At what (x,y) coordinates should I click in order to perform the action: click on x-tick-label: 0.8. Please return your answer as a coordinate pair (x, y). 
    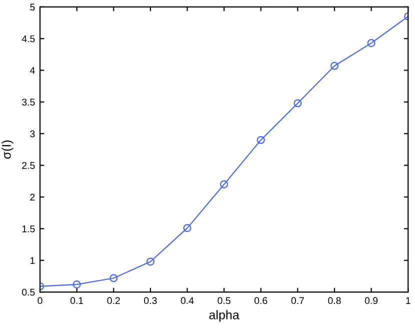
    Looking at the image, I should click on (334, 300).